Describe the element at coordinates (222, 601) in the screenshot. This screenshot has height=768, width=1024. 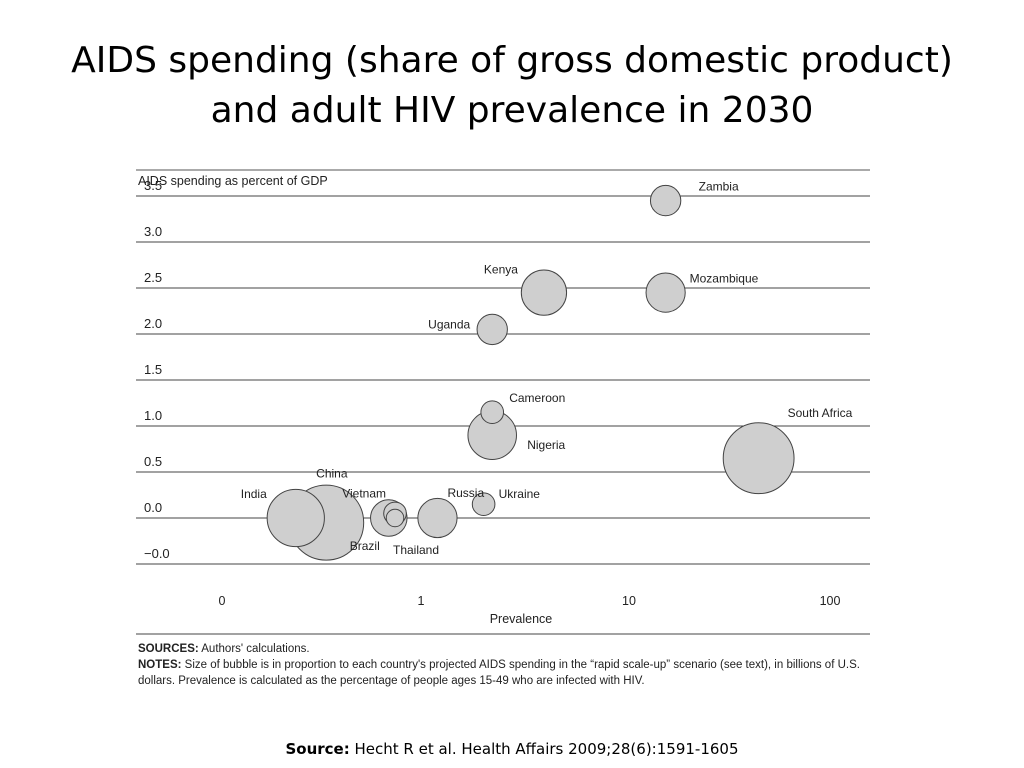
I see `x-tick-label: 0` at that location.